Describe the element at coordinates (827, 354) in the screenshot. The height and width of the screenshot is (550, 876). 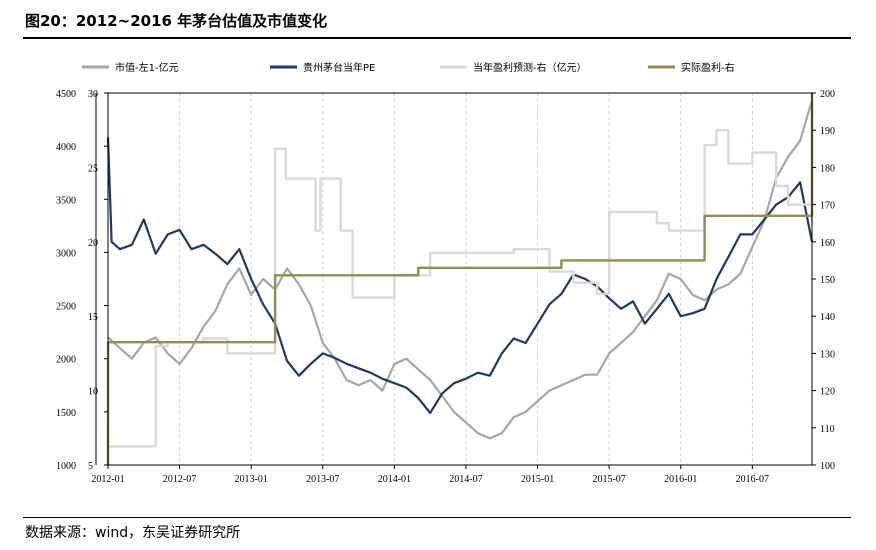
I see `right-tick-label: 130` at that location.